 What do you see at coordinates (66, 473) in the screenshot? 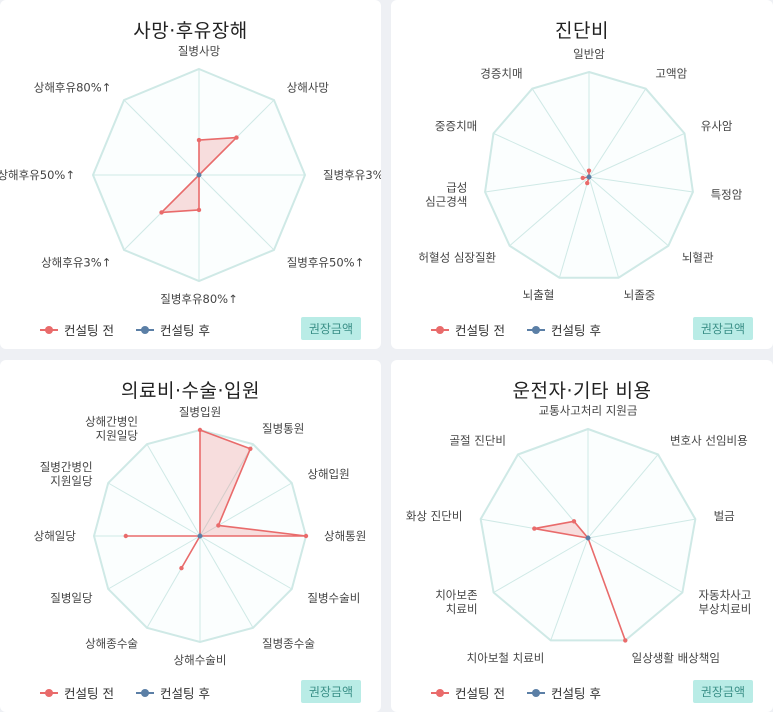
I see `axis-label: 질병간병인 지원일당` at bounding box center [66, 473].